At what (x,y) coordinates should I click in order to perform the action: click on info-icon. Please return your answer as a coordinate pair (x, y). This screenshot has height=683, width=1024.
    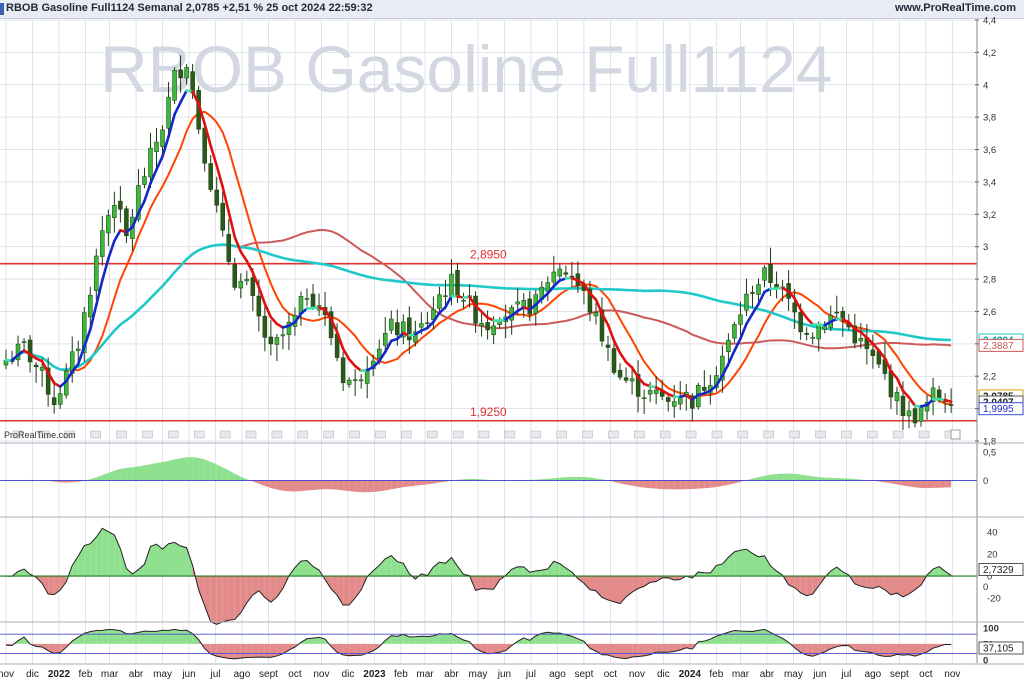
    Looking at the image, I should click on (955, 434).